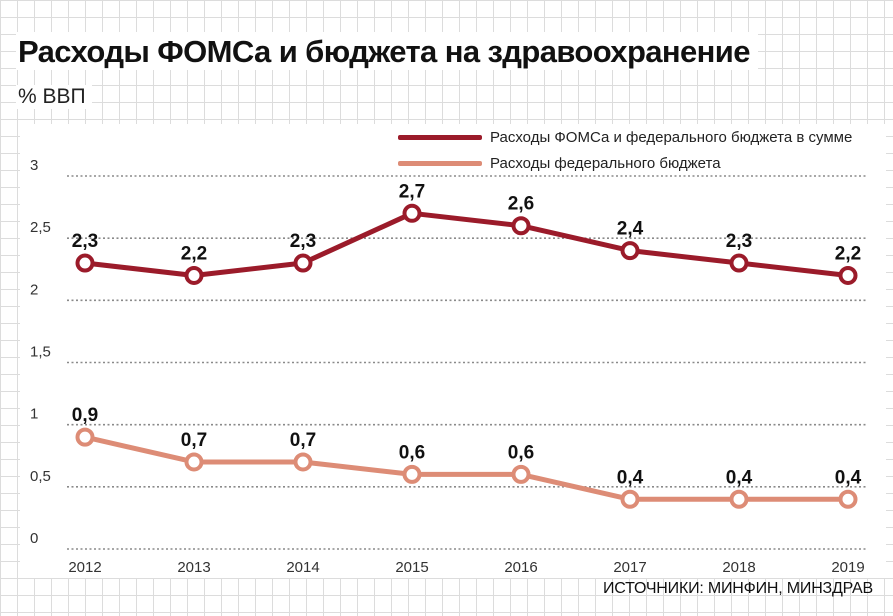  I want to click on y-tick-label: 2, so click(34, 289).